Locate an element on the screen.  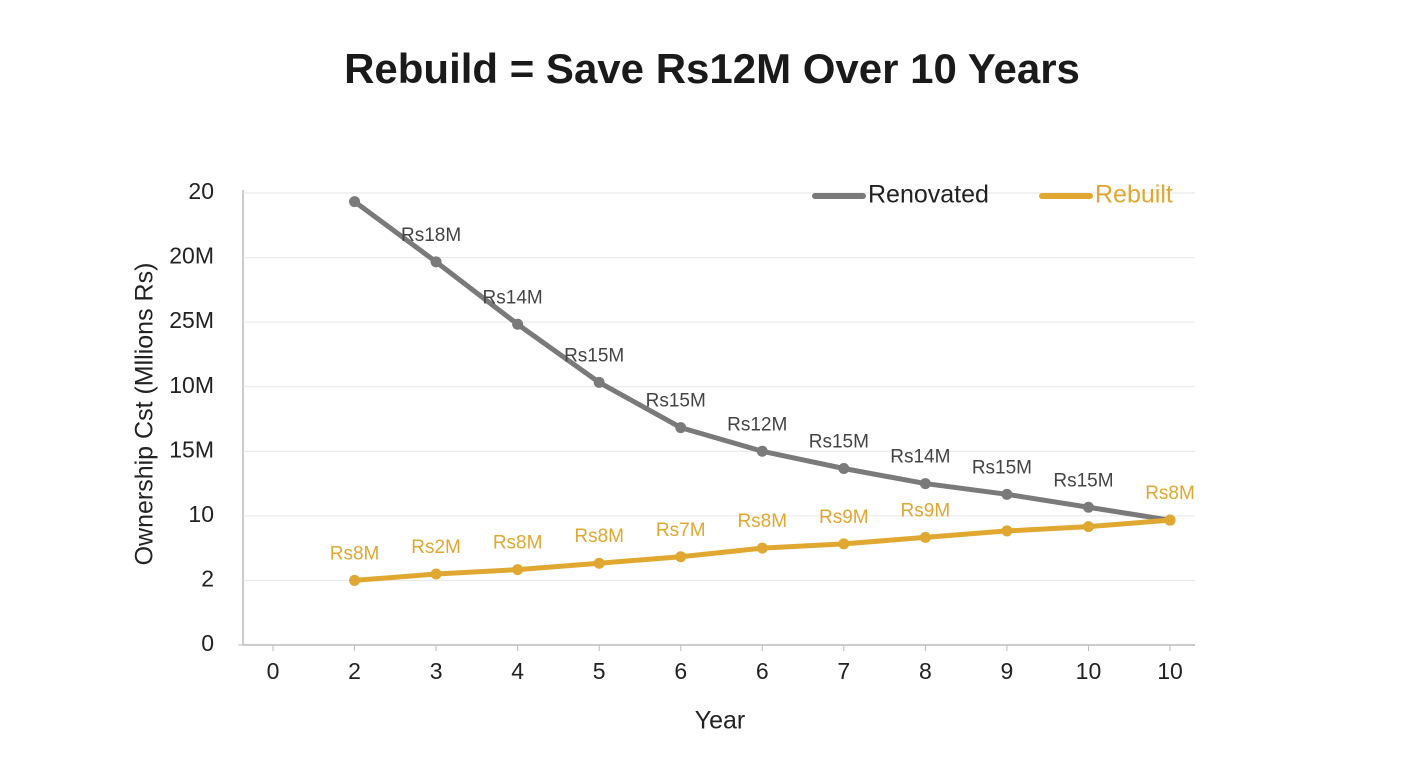
legend-label: Renovated is located at coordinates (928, 195).